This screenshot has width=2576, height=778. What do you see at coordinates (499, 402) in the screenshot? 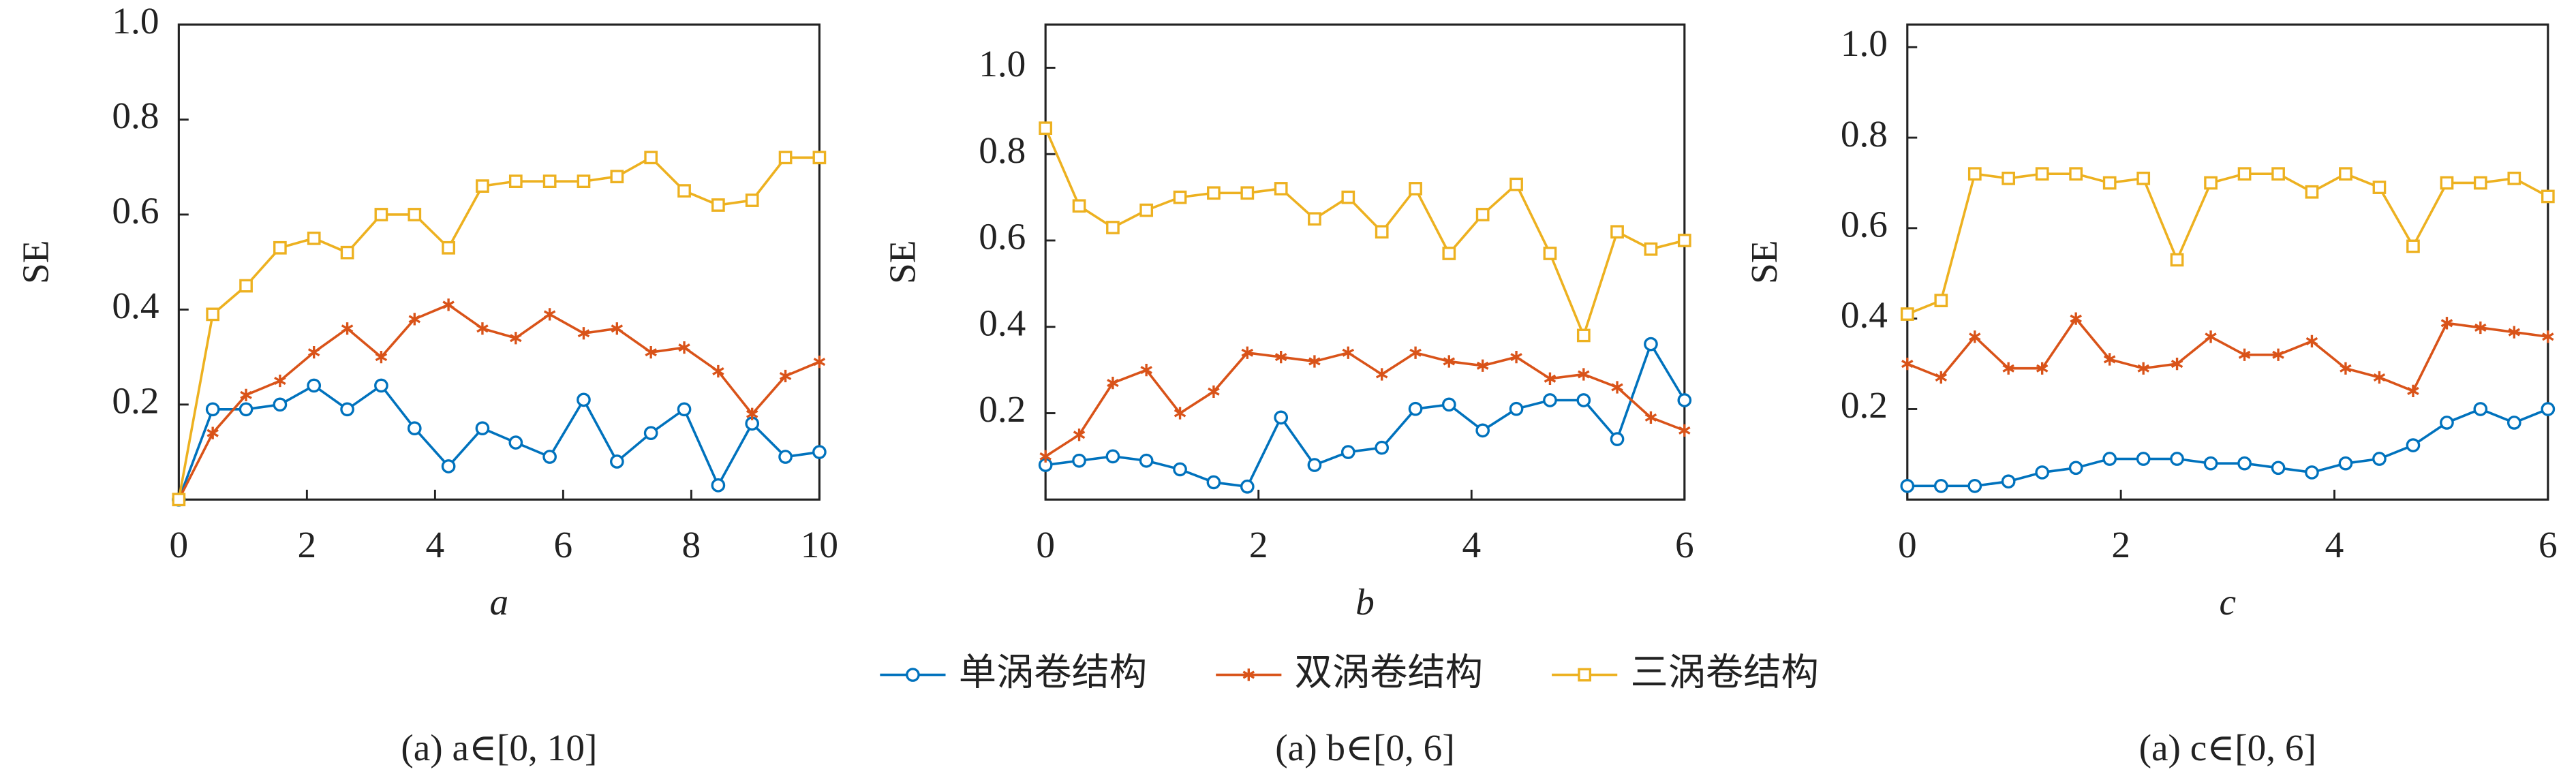
I see `series-line: 双涡卷结构` at bounding box center [499, 402].